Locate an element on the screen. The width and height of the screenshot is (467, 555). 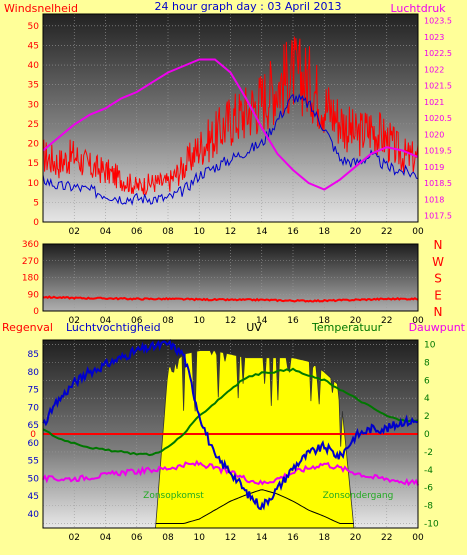
y-tick-label-left: 180 is located at coordinates (30, 279).